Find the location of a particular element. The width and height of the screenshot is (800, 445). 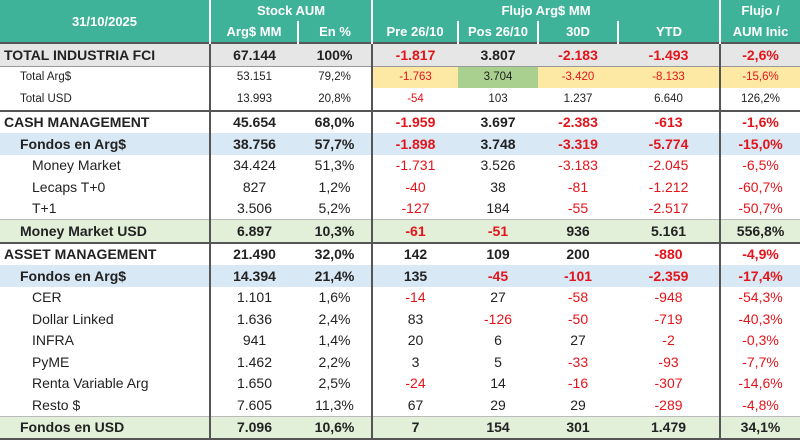

header-ratio-line2: AUM Inic is located at coordinates (759, 32).